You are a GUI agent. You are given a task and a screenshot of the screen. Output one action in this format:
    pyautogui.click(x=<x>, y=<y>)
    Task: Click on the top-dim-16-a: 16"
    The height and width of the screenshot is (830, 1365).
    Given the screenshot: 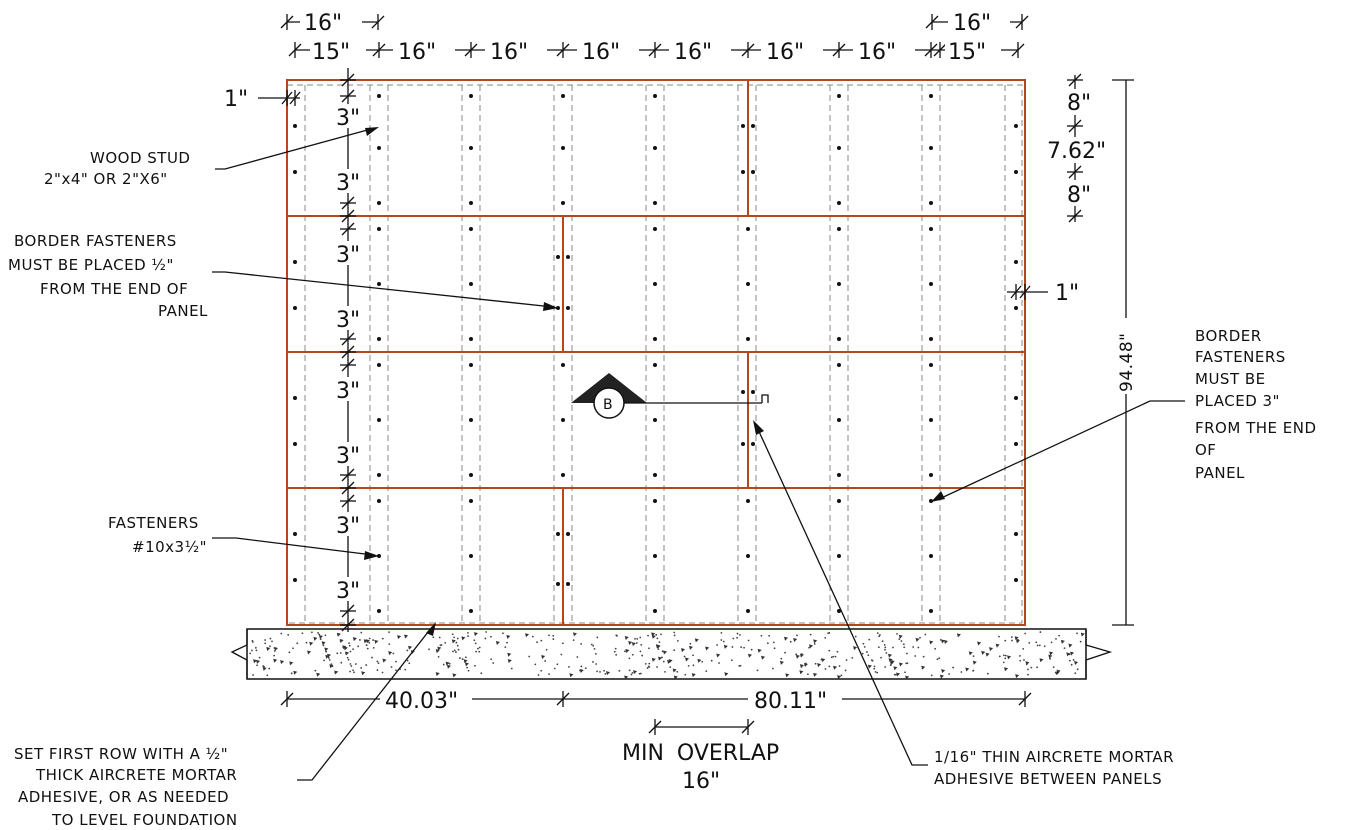 What is the action you would take?
    pyautogui.click(x=417, y=52)
    